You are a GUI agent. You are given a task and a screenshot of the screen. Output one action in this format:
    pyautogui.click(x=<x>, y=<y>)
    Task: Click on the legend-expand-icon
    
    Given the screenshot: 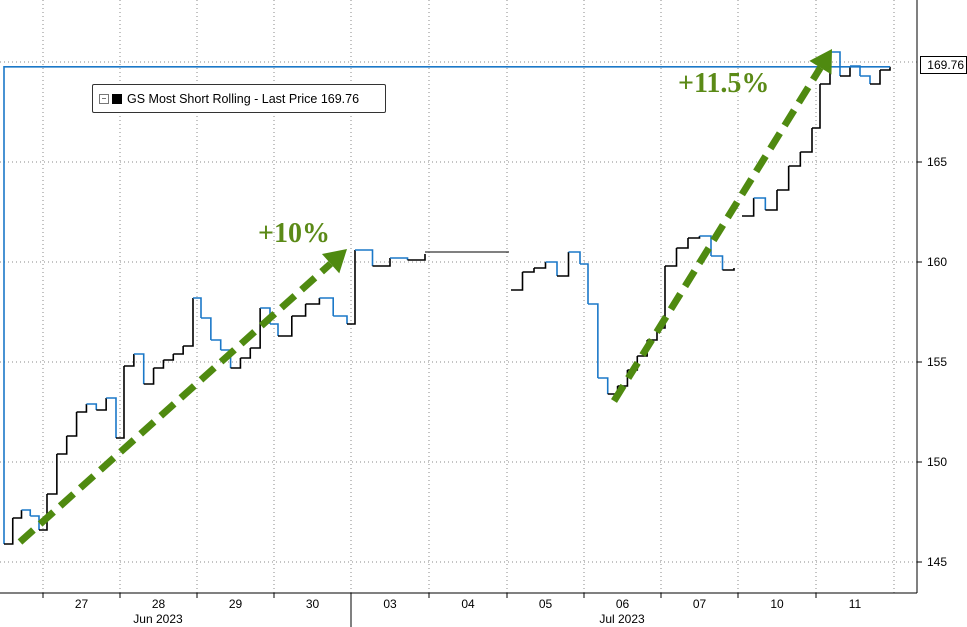 What is the action you would take?
    pyautogui.click(x=104, y=98)
    